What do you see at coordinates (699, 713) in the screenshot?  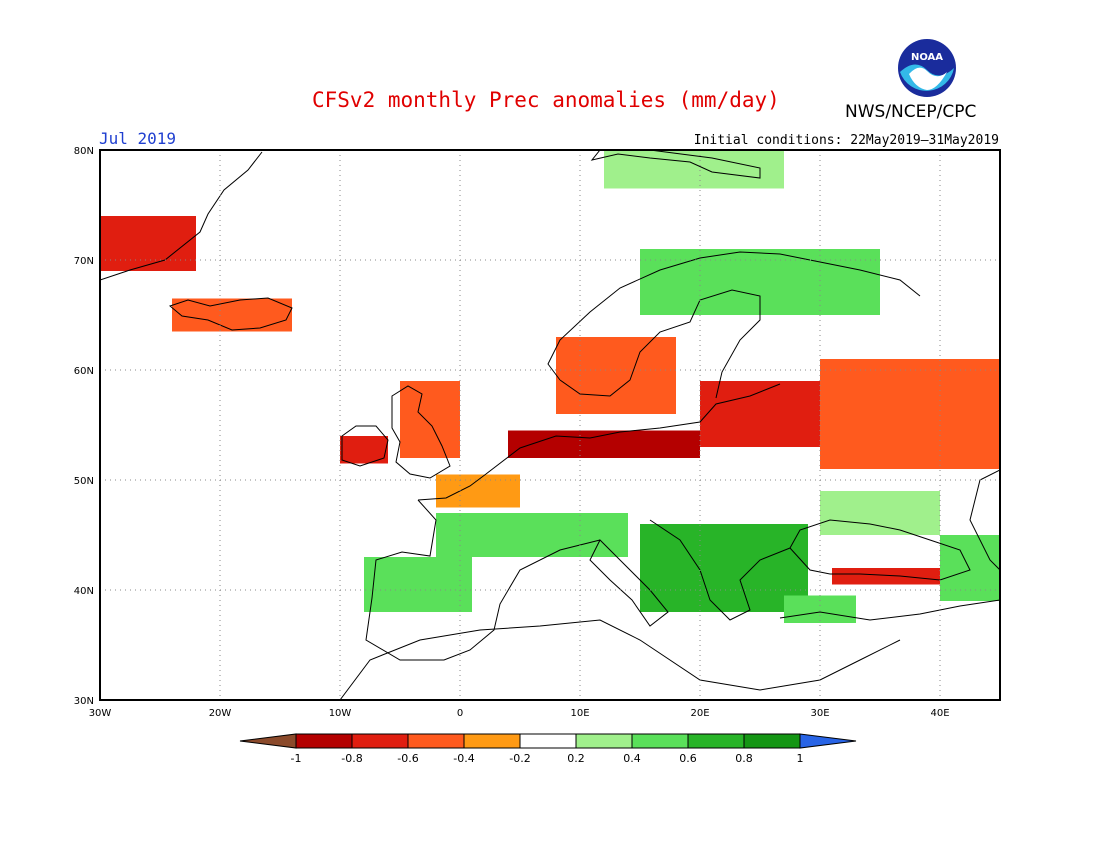 I see `lon-label: 20E` at bounding box center [699, 713].